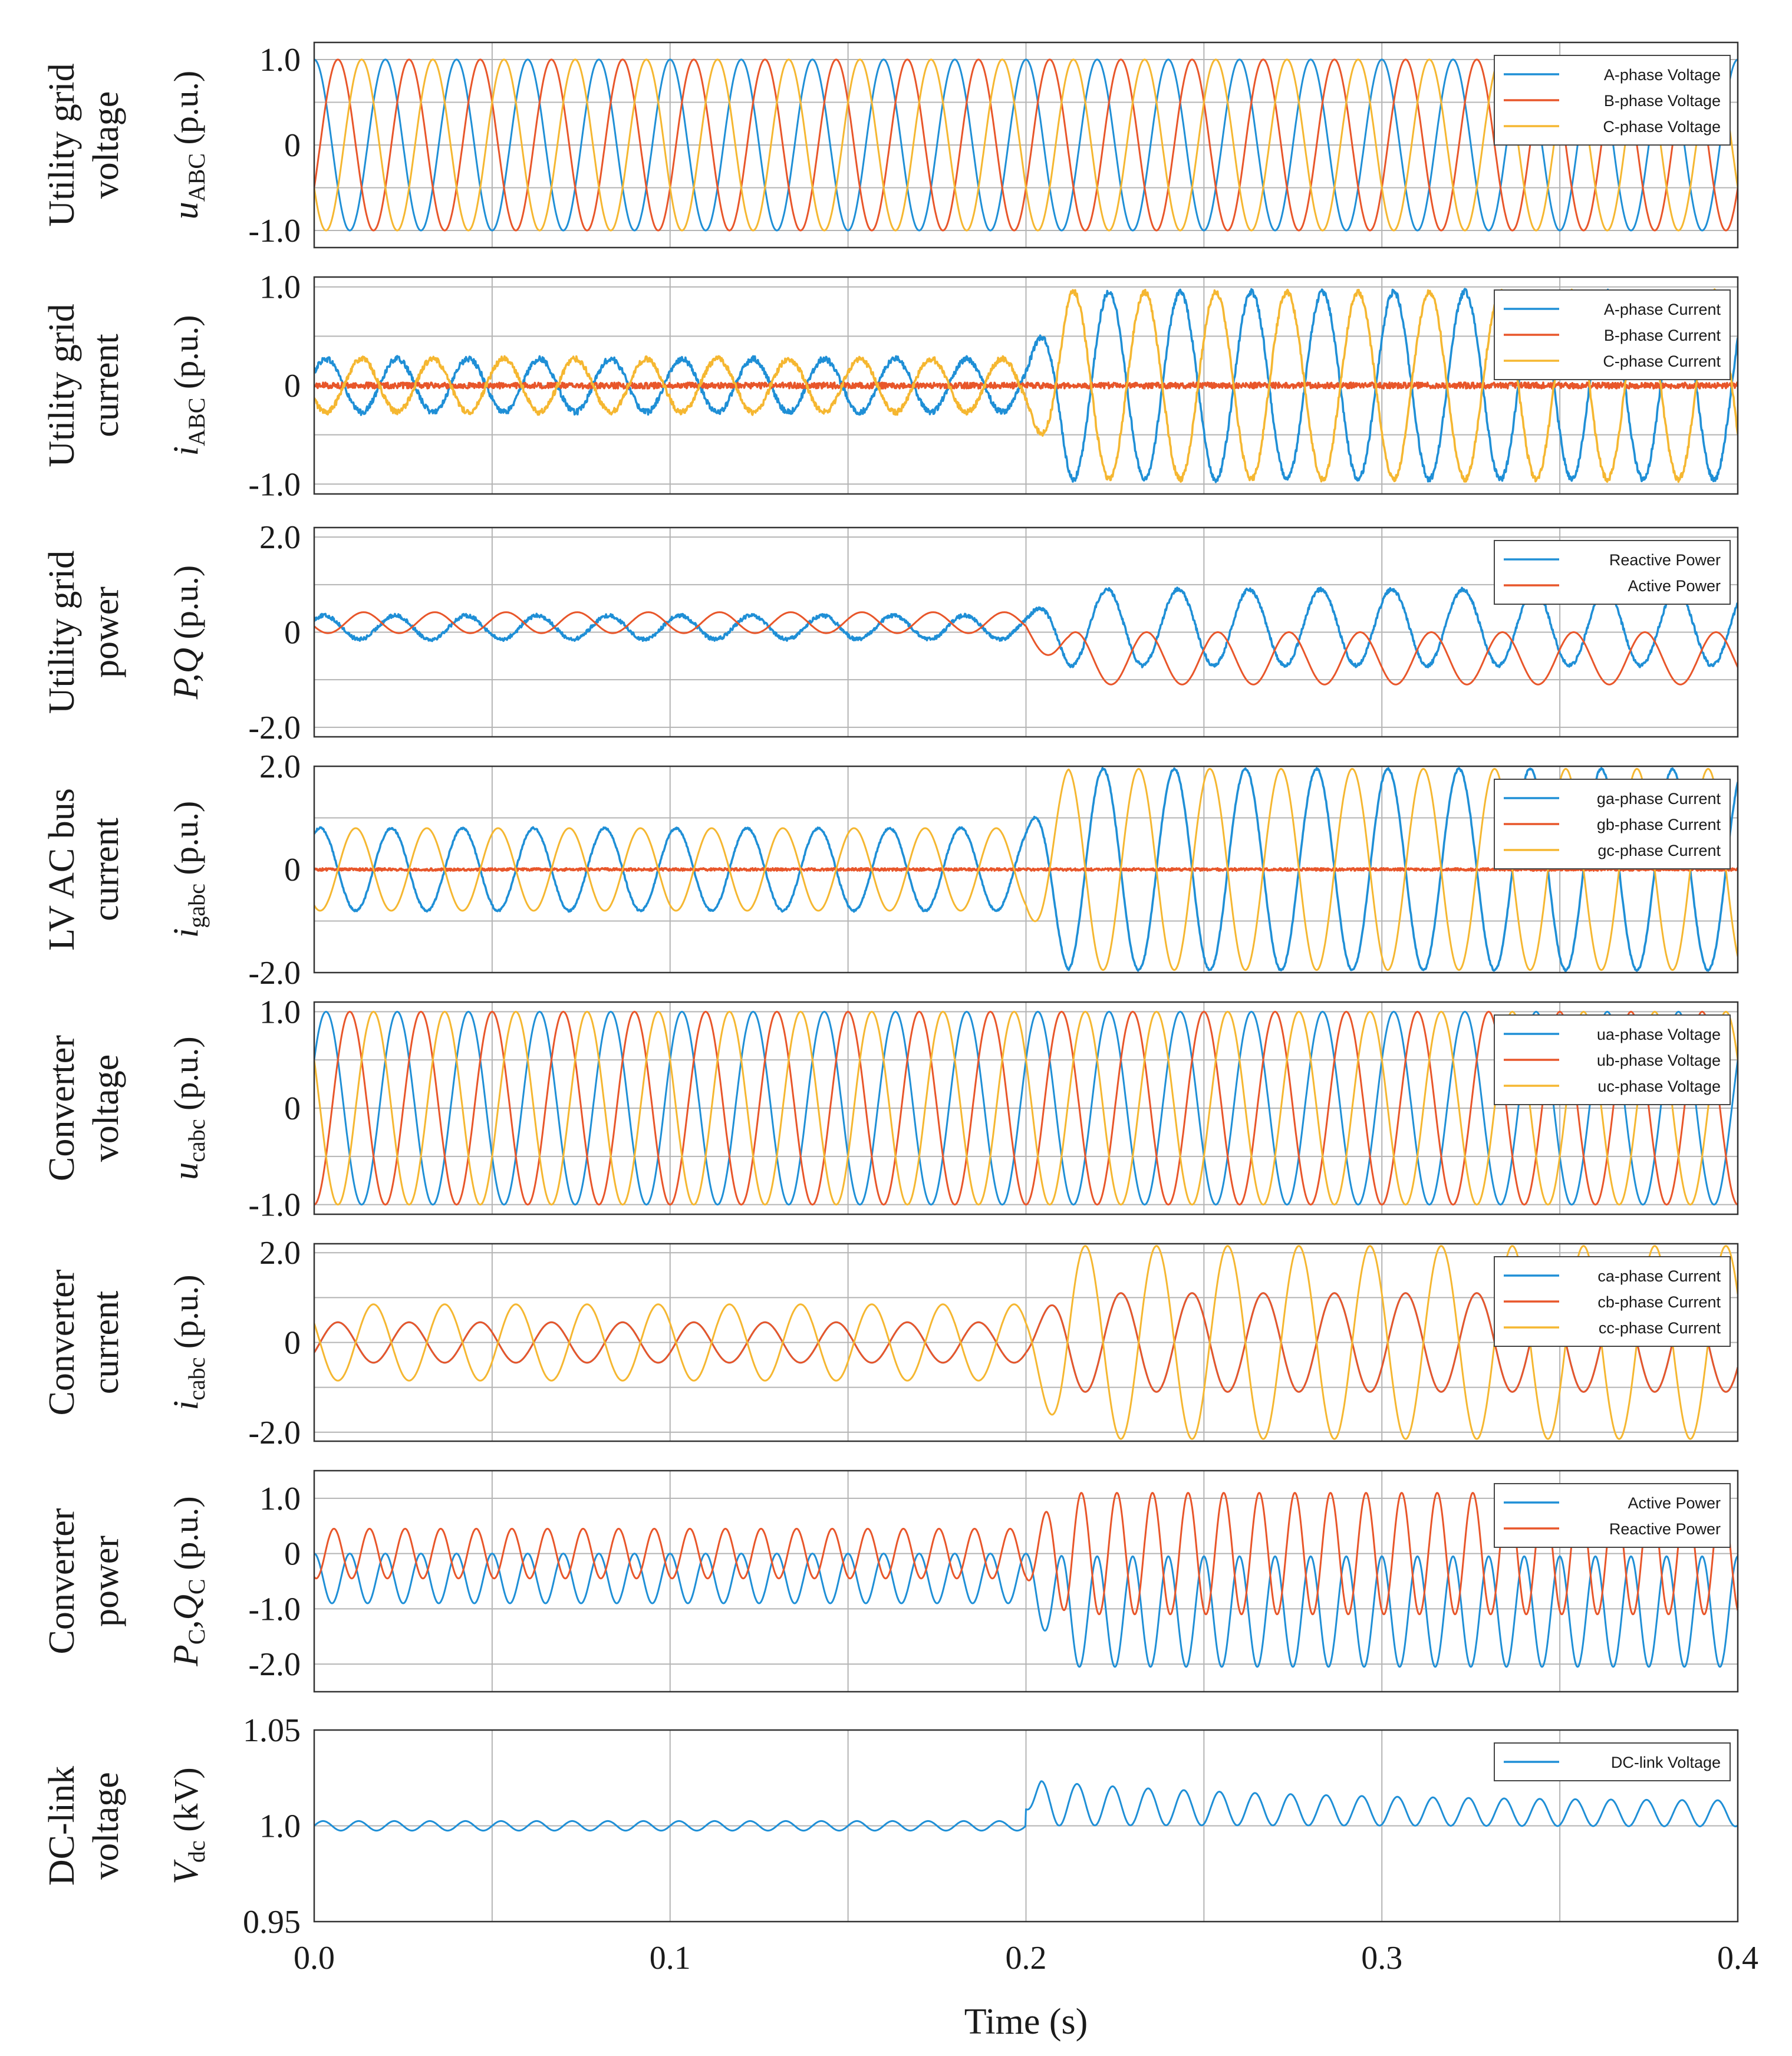 Image resolution: width=1792 pixels, height=2056 pixels. What do you see at coordinates (1662, 127) in the screenshot?
I see `legend-entry: C-phase Voltage` at bounding box center [1662, 127].